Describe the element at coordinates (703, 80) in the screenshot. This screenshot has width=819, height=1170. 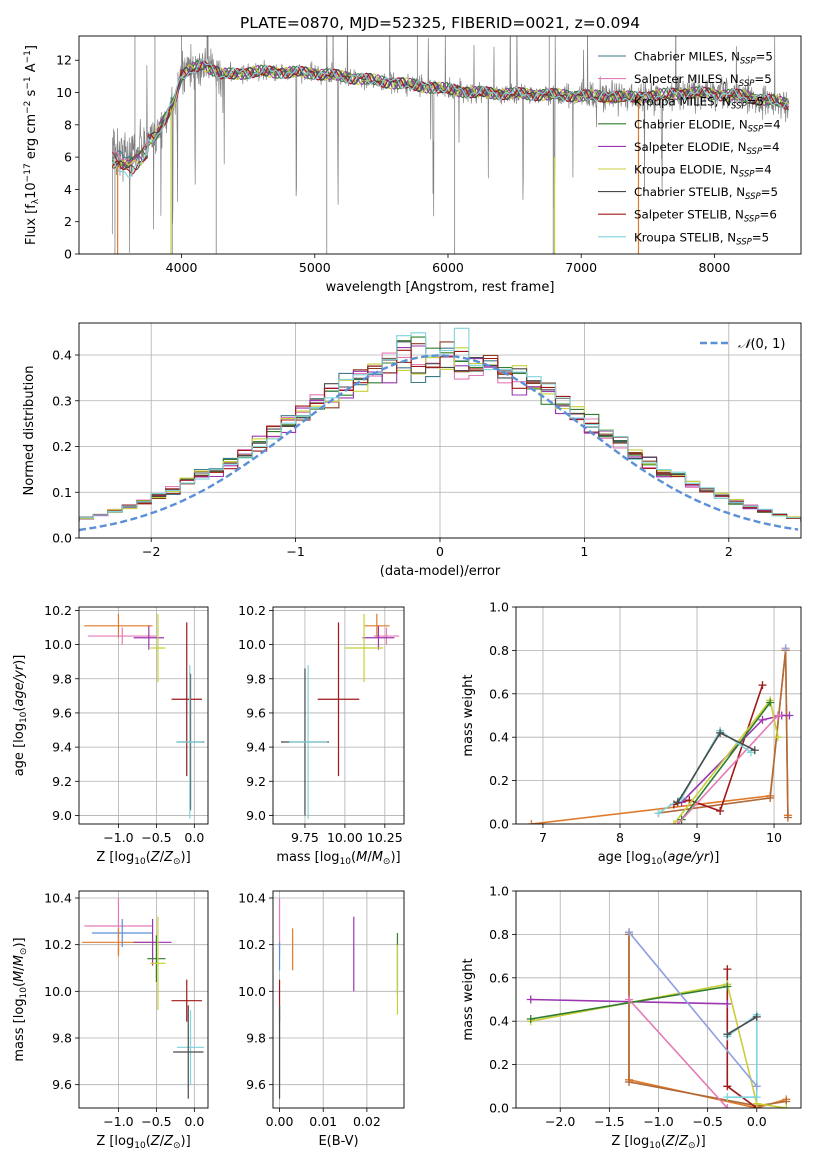
I see `legend-label: Salpeter MILES, NSSP=5` at that location.